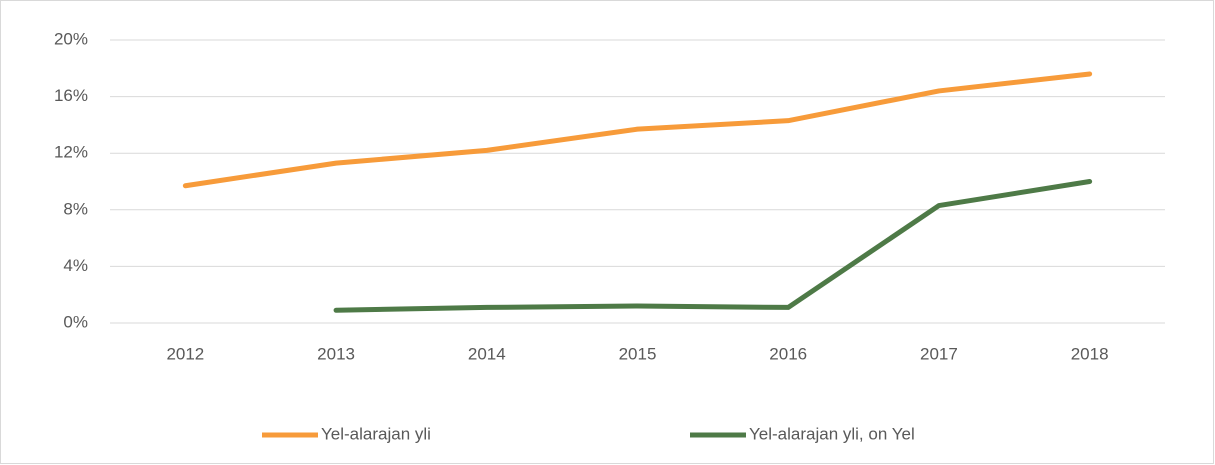 The image size is (1215, 465). I want to click on y-tick-label: 8%, so click(75, 208).